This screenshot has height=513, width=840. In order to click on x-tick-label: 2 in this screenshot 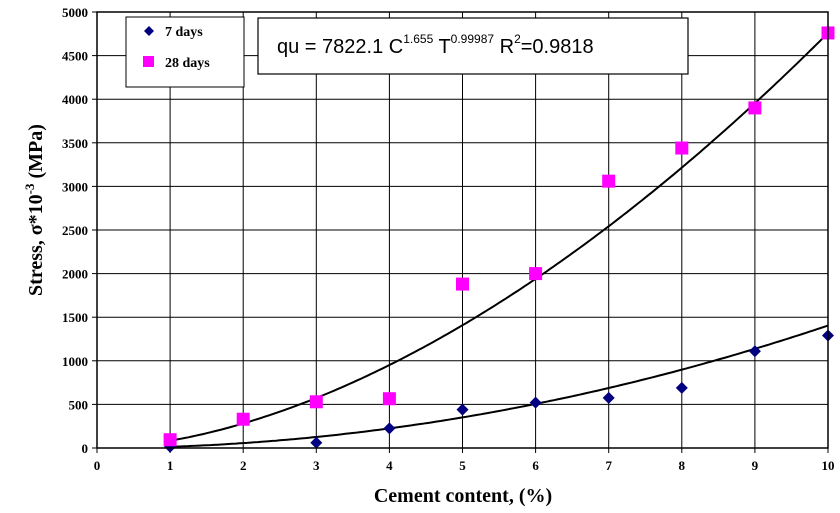, I will do `click(243, 465)`.